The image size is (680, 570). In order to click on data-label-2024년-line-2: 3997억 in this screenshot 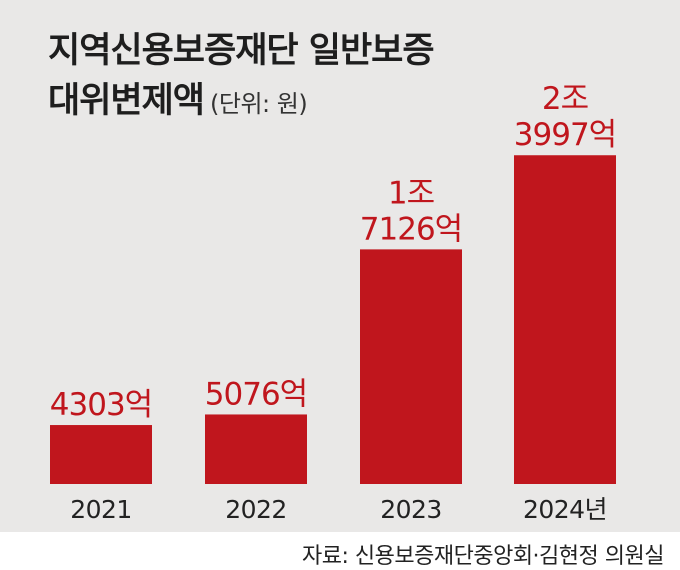, I will do `click(565, 135)`.